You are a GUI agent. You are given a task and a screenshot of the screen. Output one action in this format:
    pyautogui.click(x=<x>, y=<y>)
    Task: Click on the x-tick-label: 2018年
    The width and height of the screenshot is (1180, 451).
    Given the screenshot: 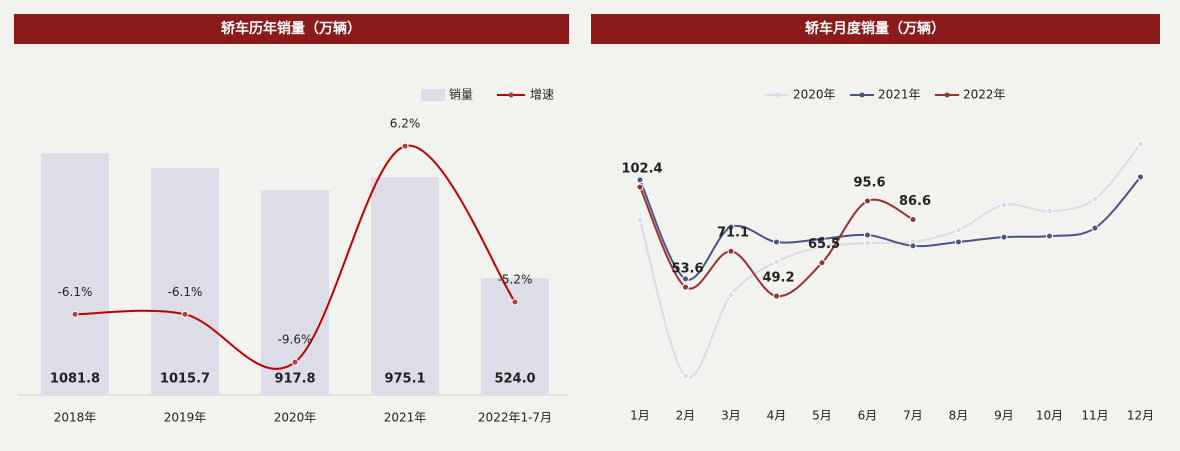 What is the action you would take?
    pyautogui.click(x=75, y=418)
    